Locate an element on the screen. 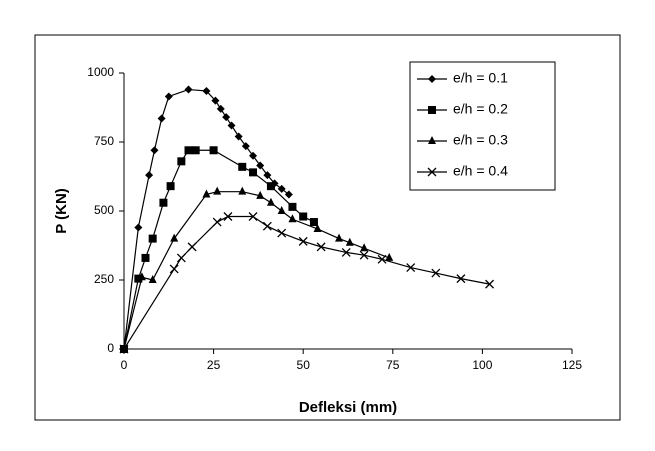  y-tick-label: 750 is located at coordinates (104, 141).